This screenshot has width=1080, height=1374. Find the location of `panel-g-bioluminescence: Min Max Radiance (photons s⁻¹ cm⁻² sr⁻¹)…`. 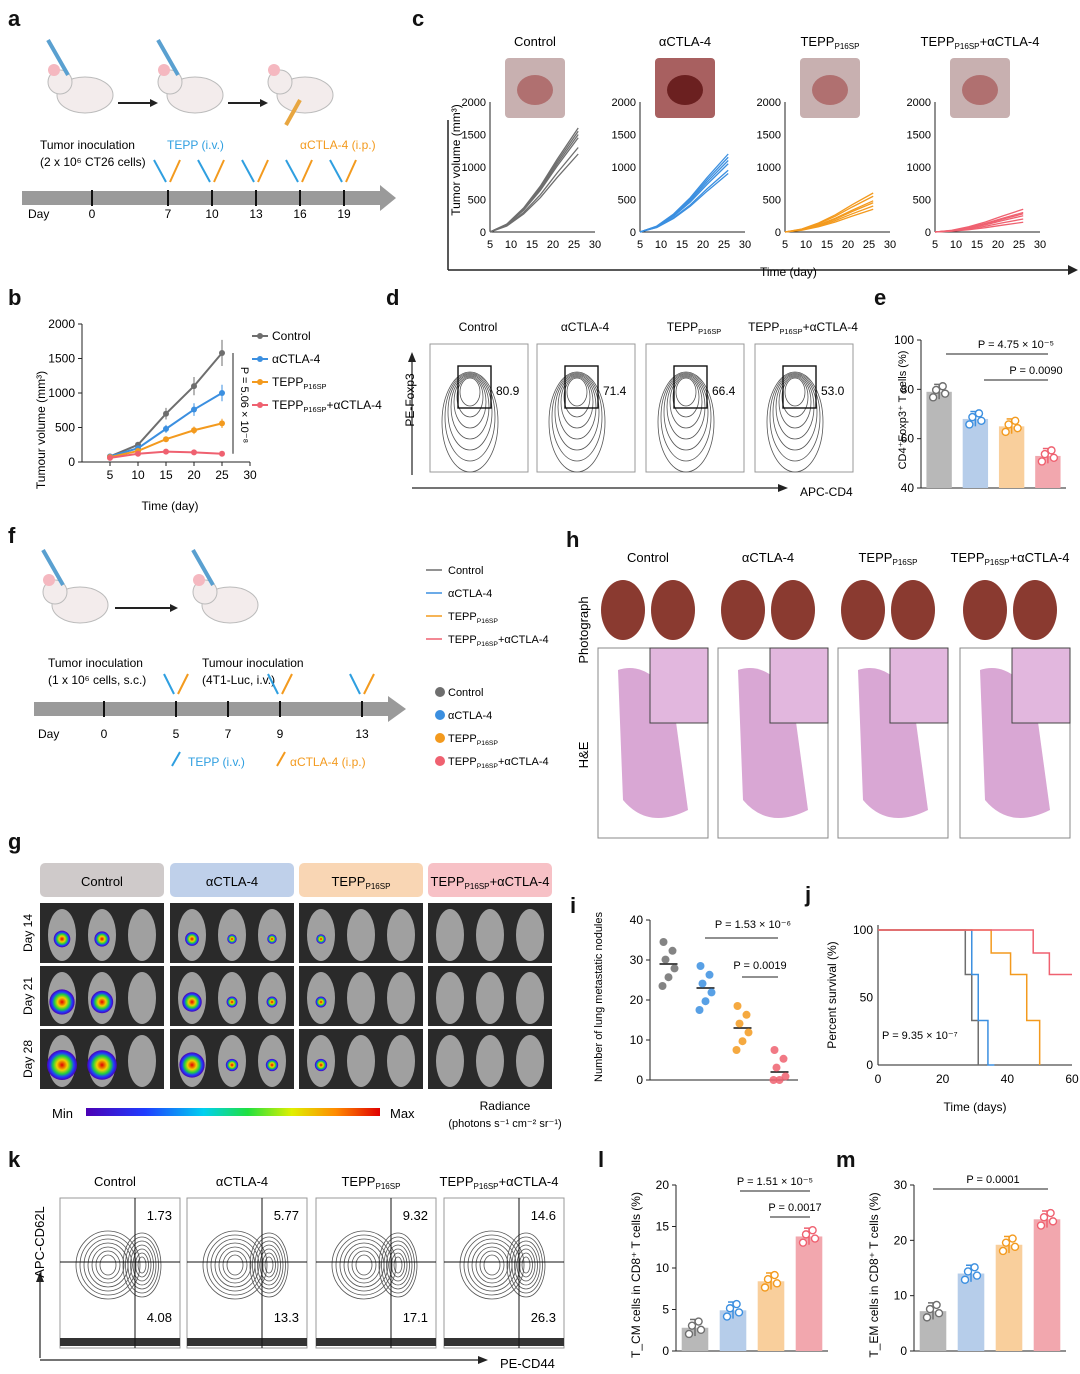

panel-g-bioluminescence: Min Max Radiance (photons s⁻¹ cm⁻² sr⁻¹)… is located at coordinates (291, 996).